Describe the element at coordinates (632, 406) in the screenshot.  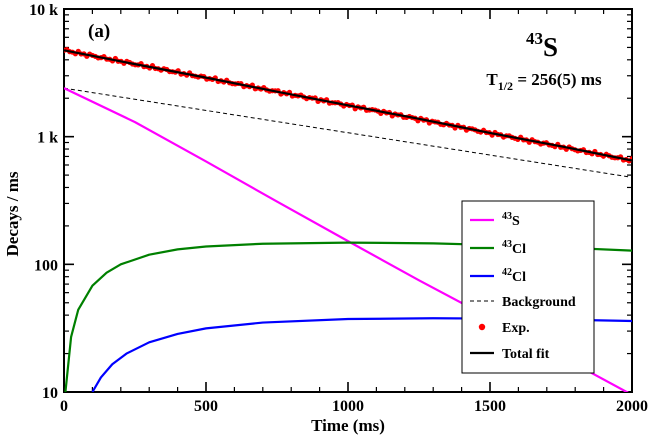
I see `x-tick-label: 2000` at that location.